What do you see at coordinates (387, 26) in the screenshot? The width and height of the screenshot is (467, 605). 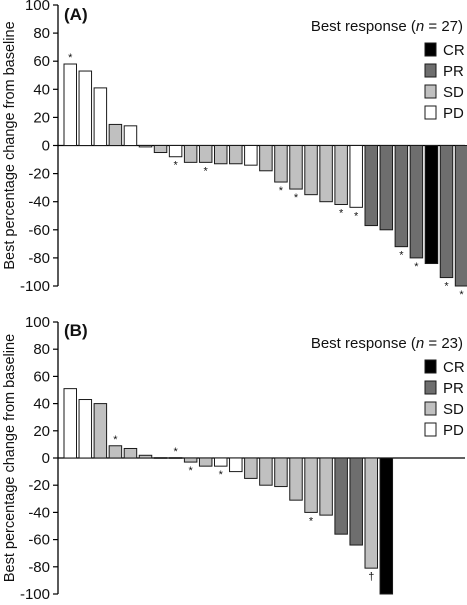 I see `legend-title: Best response (n = 27)` at bounding box center [387, 26].